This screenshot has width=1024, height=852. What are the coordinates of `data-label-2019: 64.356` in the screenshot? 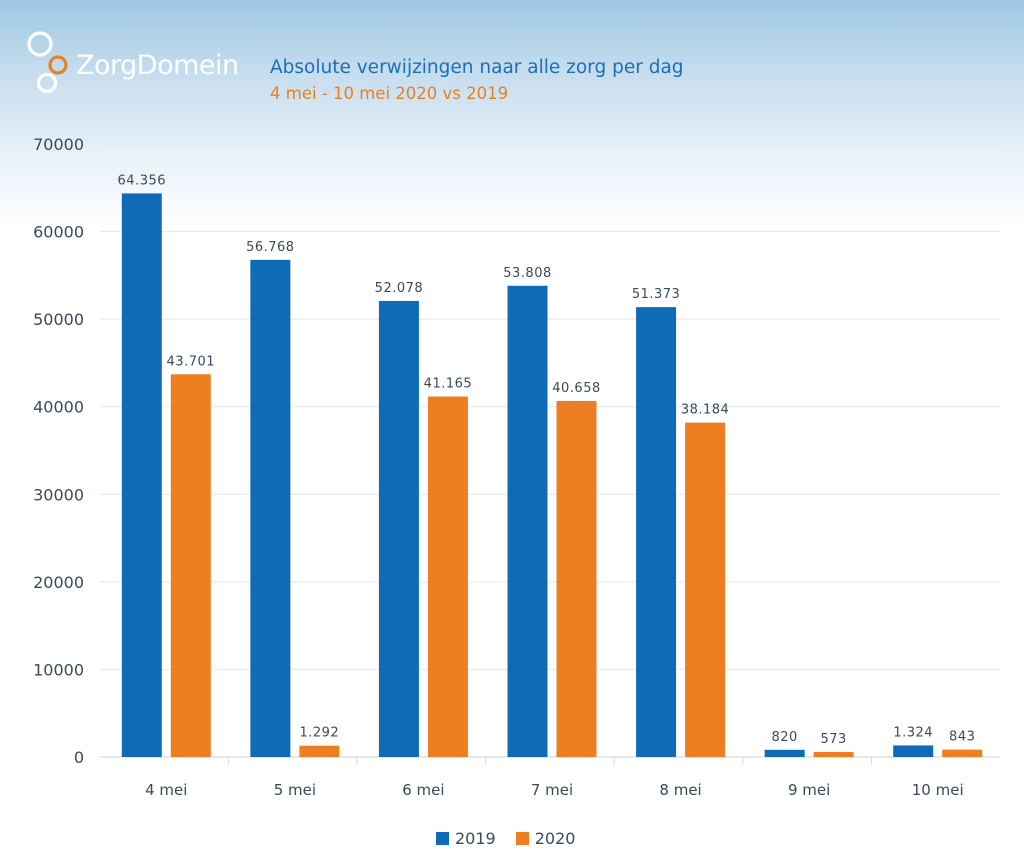 It's located at (142, 180).